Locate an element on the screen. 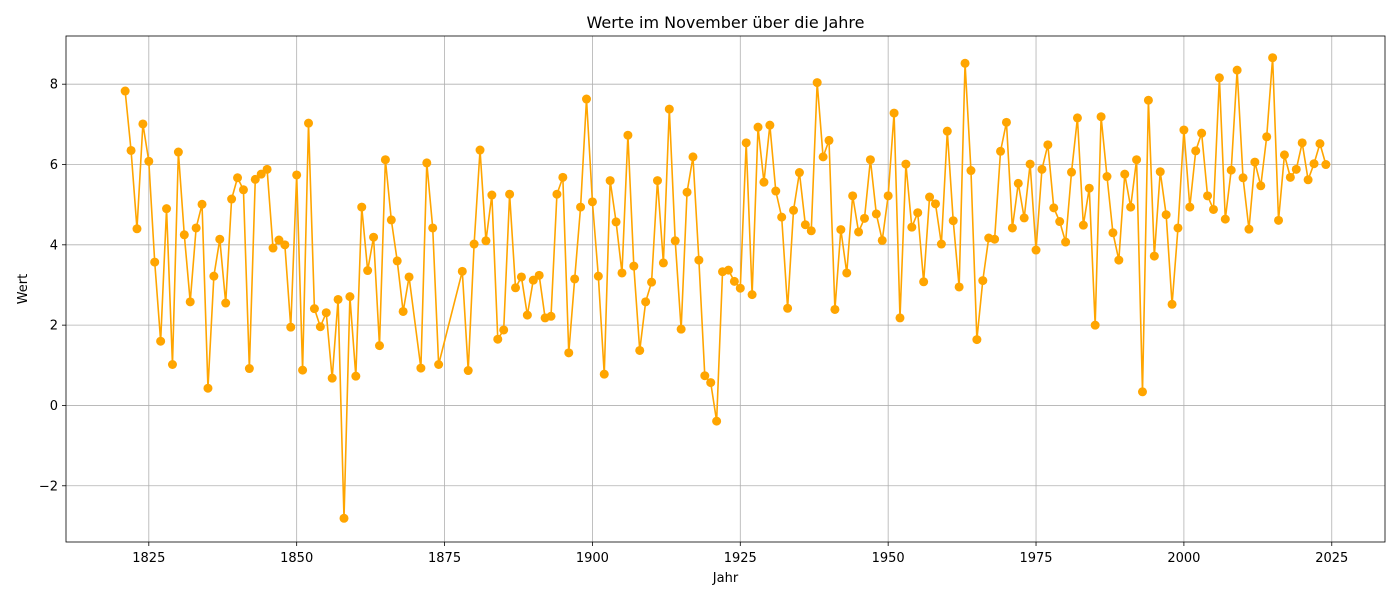 Image resolution: width=1400 pixels, height=600 pixels. x-tick-label: 1875 is located at coordinates (444, 558).